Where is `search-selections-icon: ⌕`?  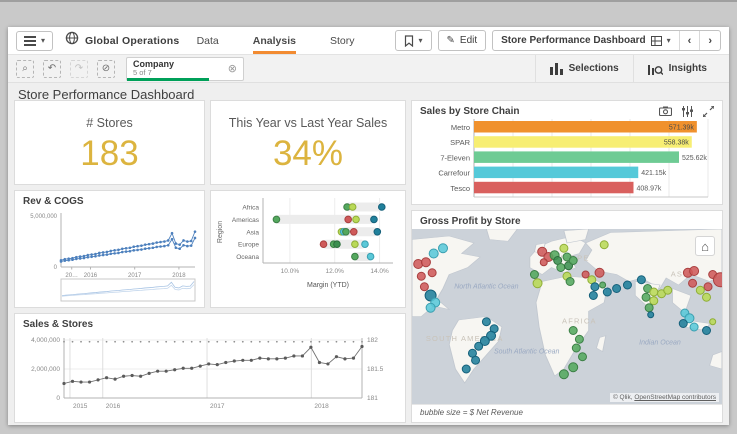
search-selections-icon: ⌕ is located at coordinates (25, 68).